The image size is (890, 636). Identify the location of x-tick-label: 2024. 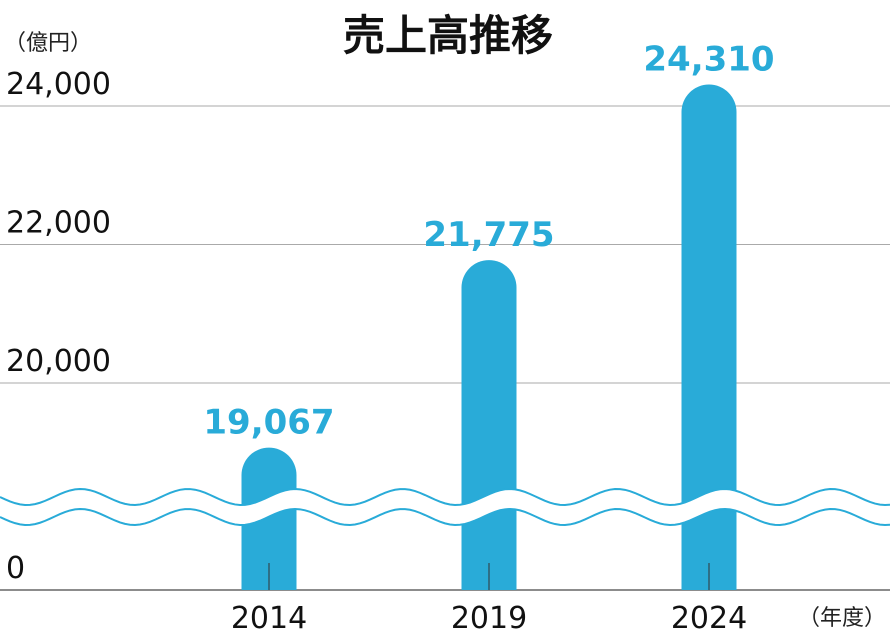
(709, 618).